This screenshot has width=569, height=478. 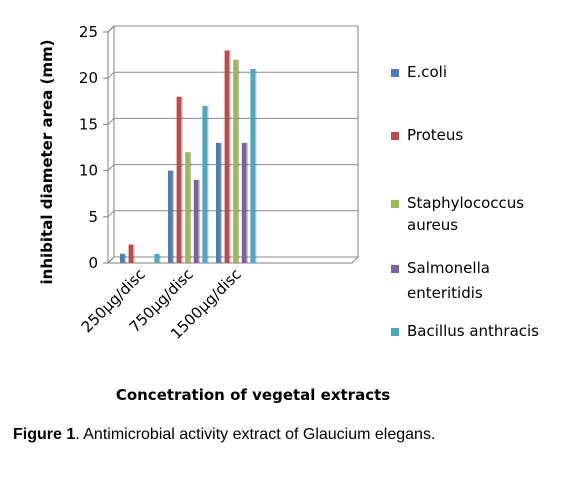 I want to click on legend-item: Bacillus anthracis, so click(x=473, y=331).